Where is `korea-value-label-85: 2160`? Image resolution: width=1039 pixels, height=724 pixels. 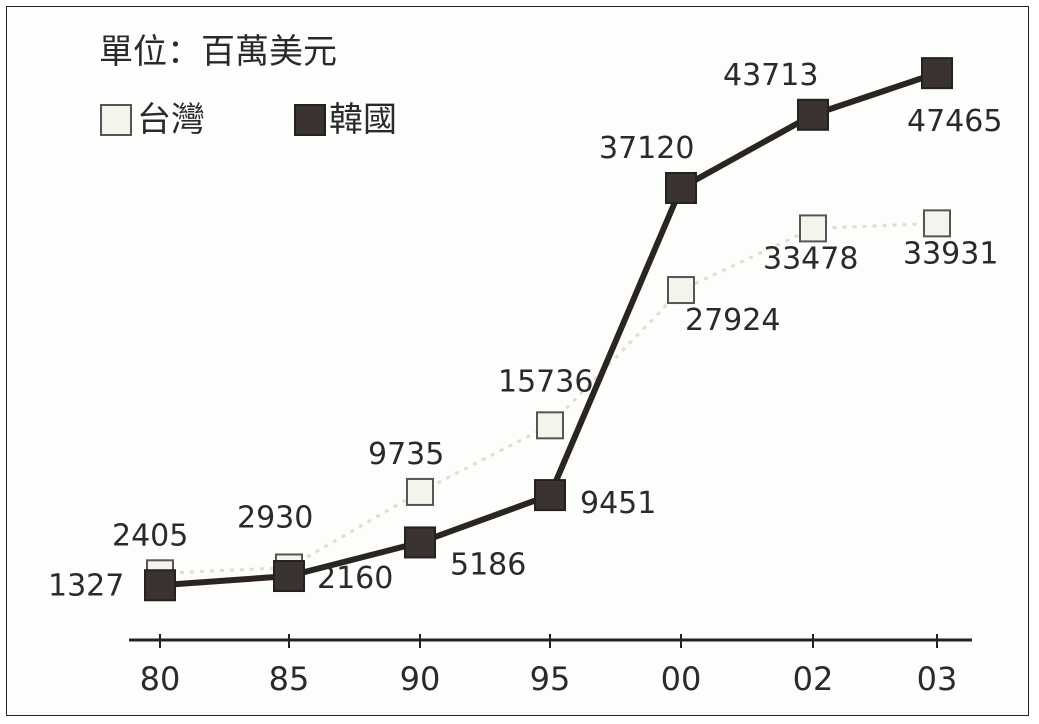 korea-value-label-85: 2160 is located at coordinates (355, 578).